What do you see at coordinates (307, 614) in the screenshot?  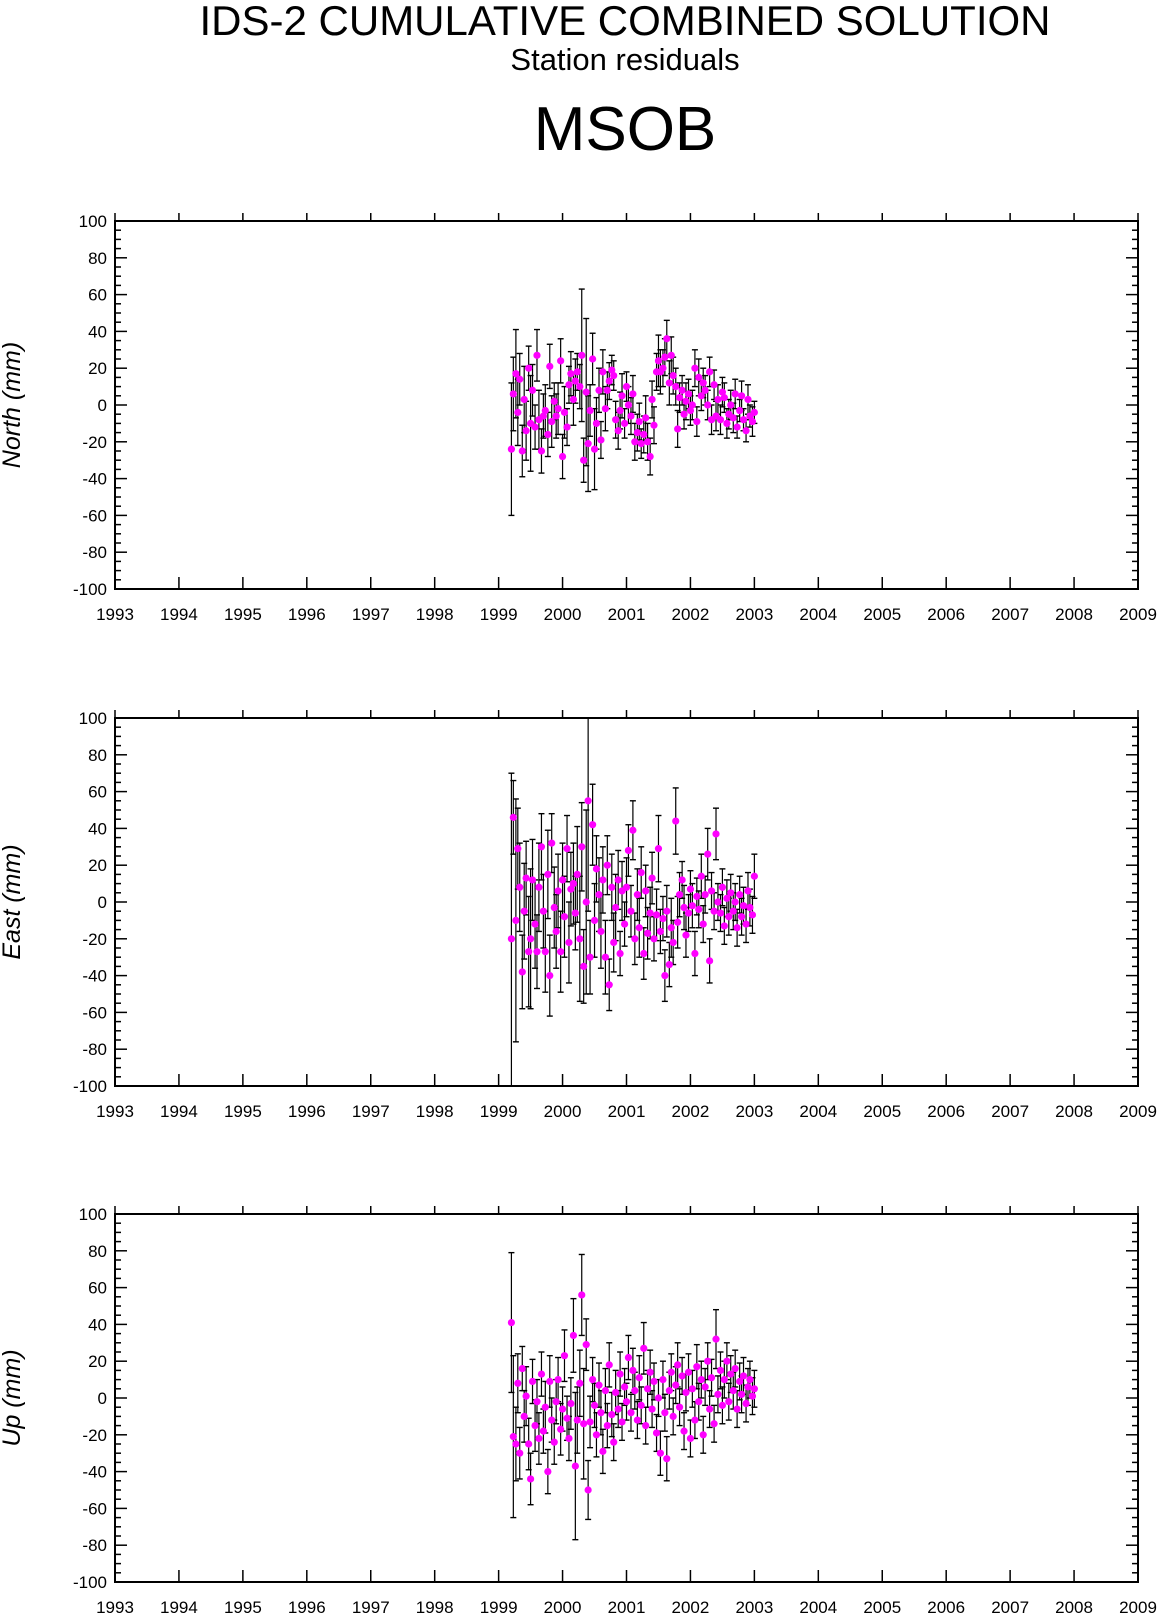 I see `x-tick-label: 1996` at bounding box center [307, 614].